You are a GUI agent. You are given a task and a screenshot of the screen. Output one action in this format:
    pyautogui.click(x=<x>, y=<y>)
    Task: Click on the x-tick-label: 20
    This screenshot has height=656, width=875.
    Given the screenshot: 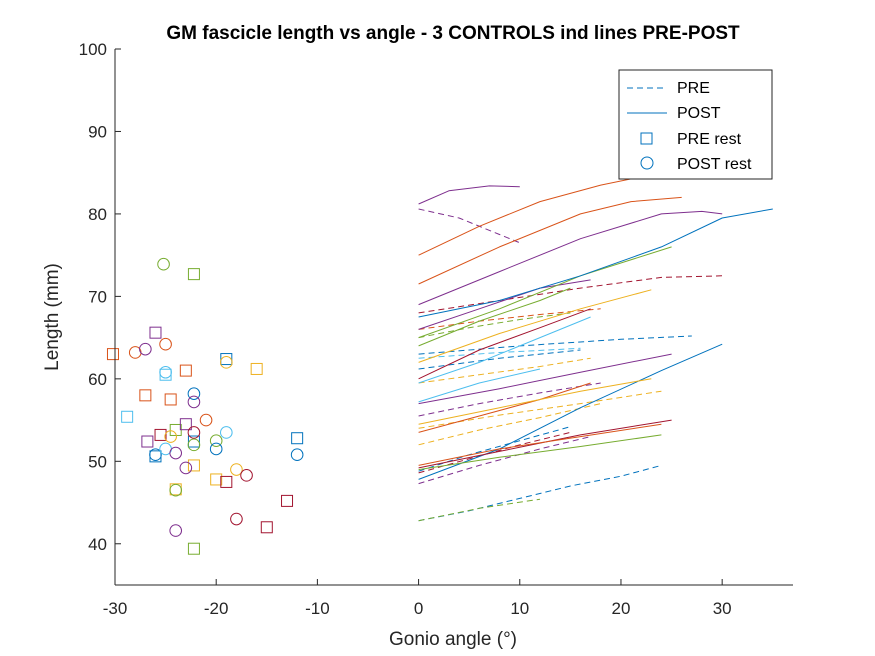 What is the action you would take?
    pyautogui.click(x=621, y=608)
    